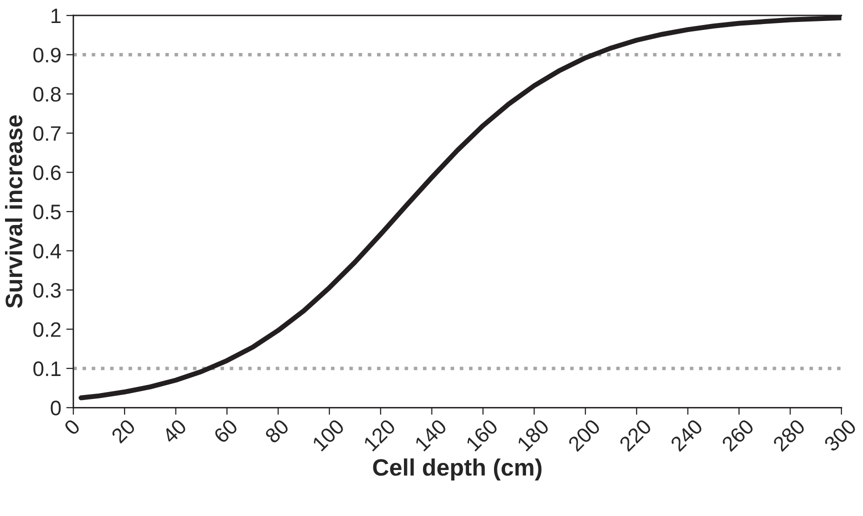  I want to click on x-tick-label: 260, so click(737, 435).